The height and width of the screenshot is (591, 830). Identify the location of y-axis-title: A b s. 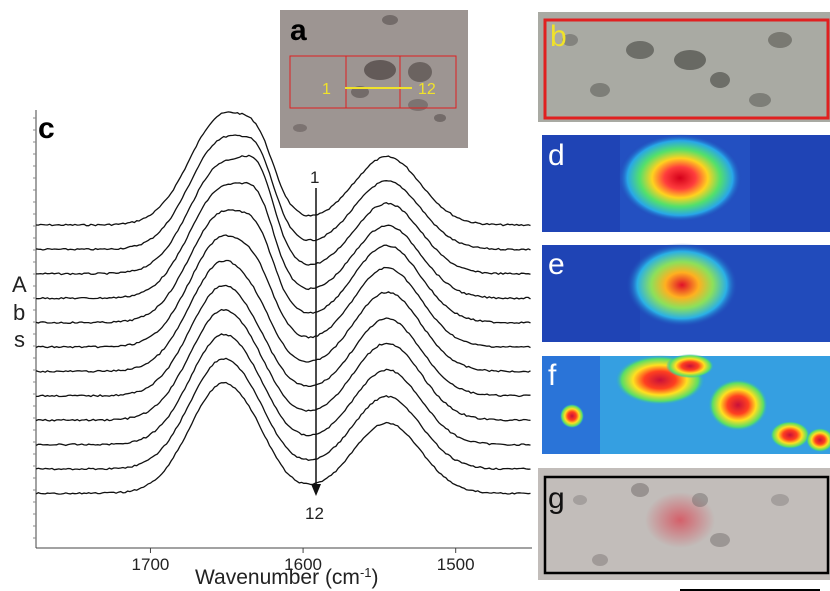
(19, 312).